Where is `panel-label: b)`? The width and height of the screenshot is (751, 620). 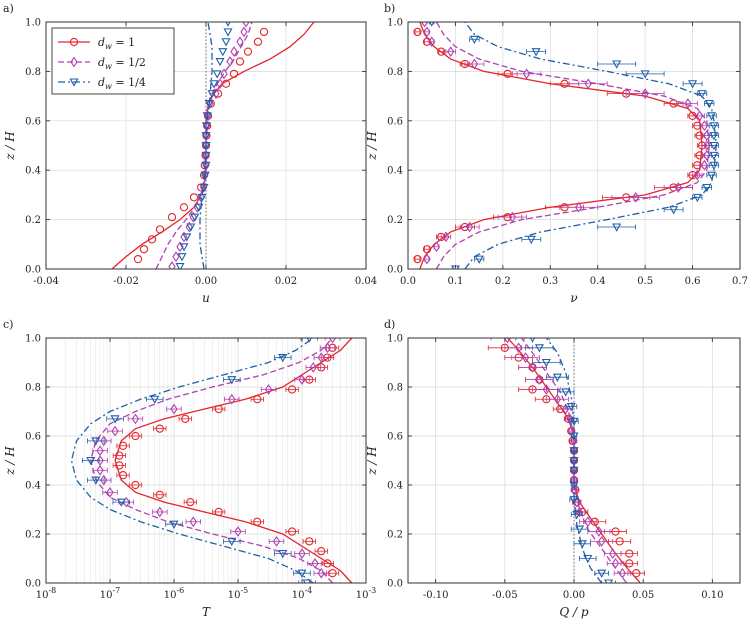
panel-label: b) is located at coordinates (389, 8).